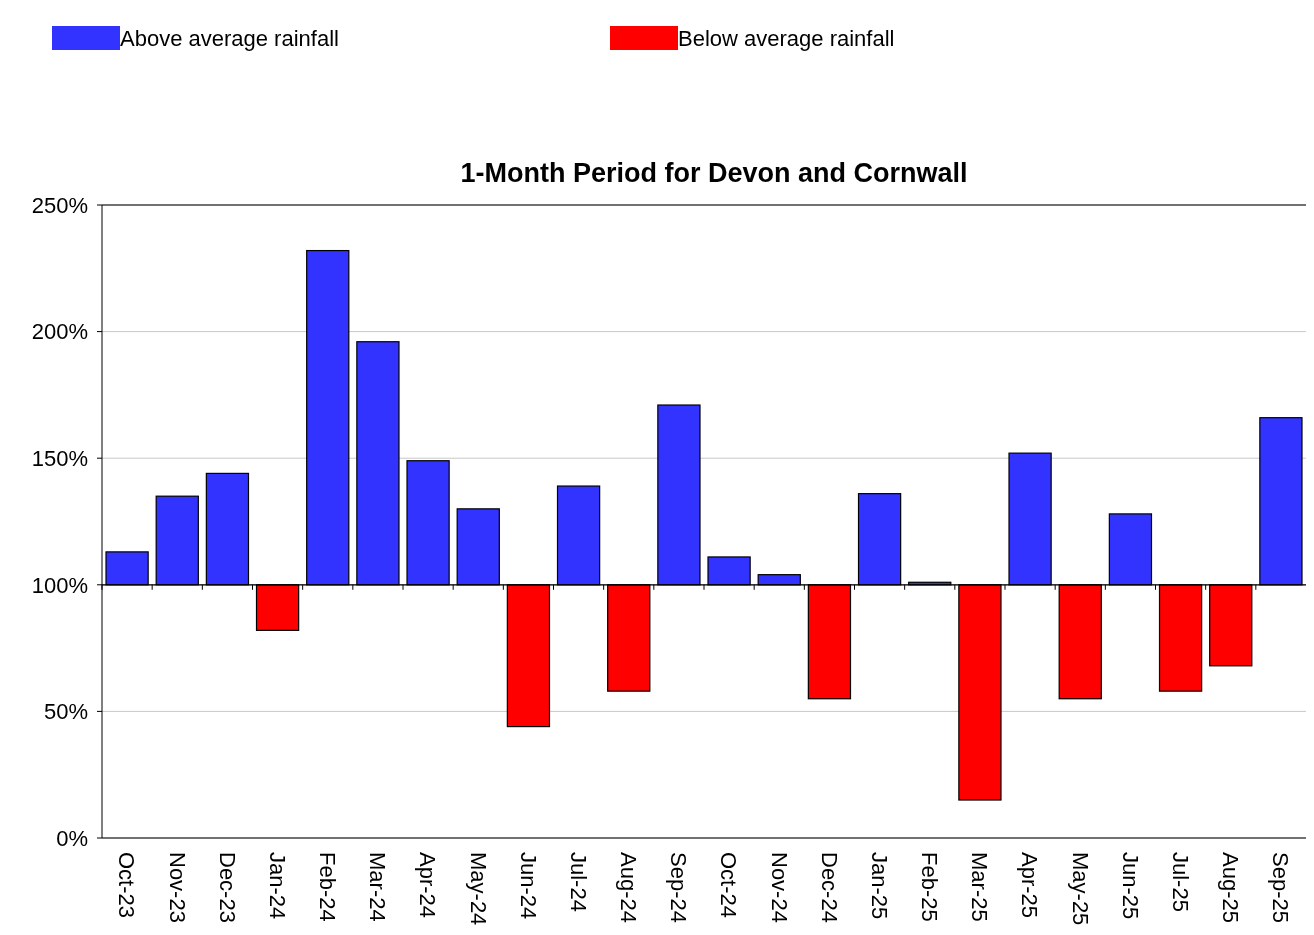 The width and height of the screenshot is (1314, 935). Describe the element at coordinates (1180, 882) in the screenshot. I see `x-tick-label: Jul-25` at that location.